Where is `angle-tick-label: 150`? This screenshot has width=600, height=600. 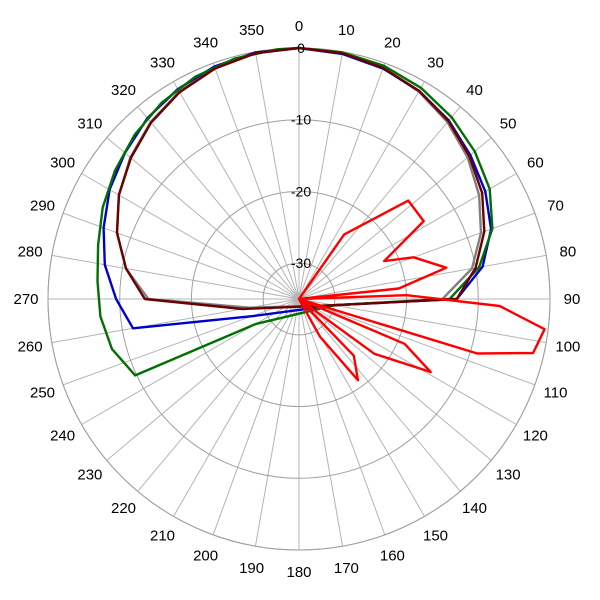 angle-tick-label: 150 is located at coordinates (435, 535).